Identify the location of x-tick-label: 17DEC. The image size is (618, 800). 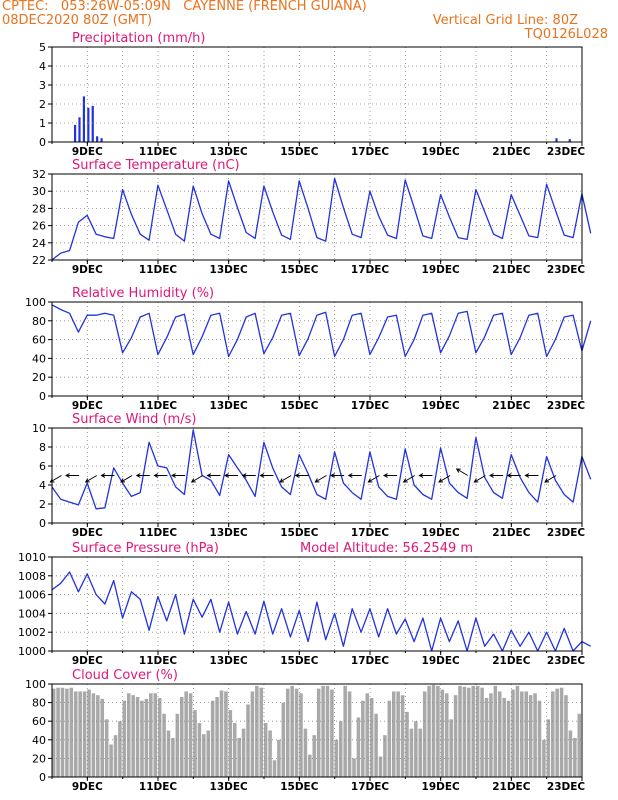
(370, 270).